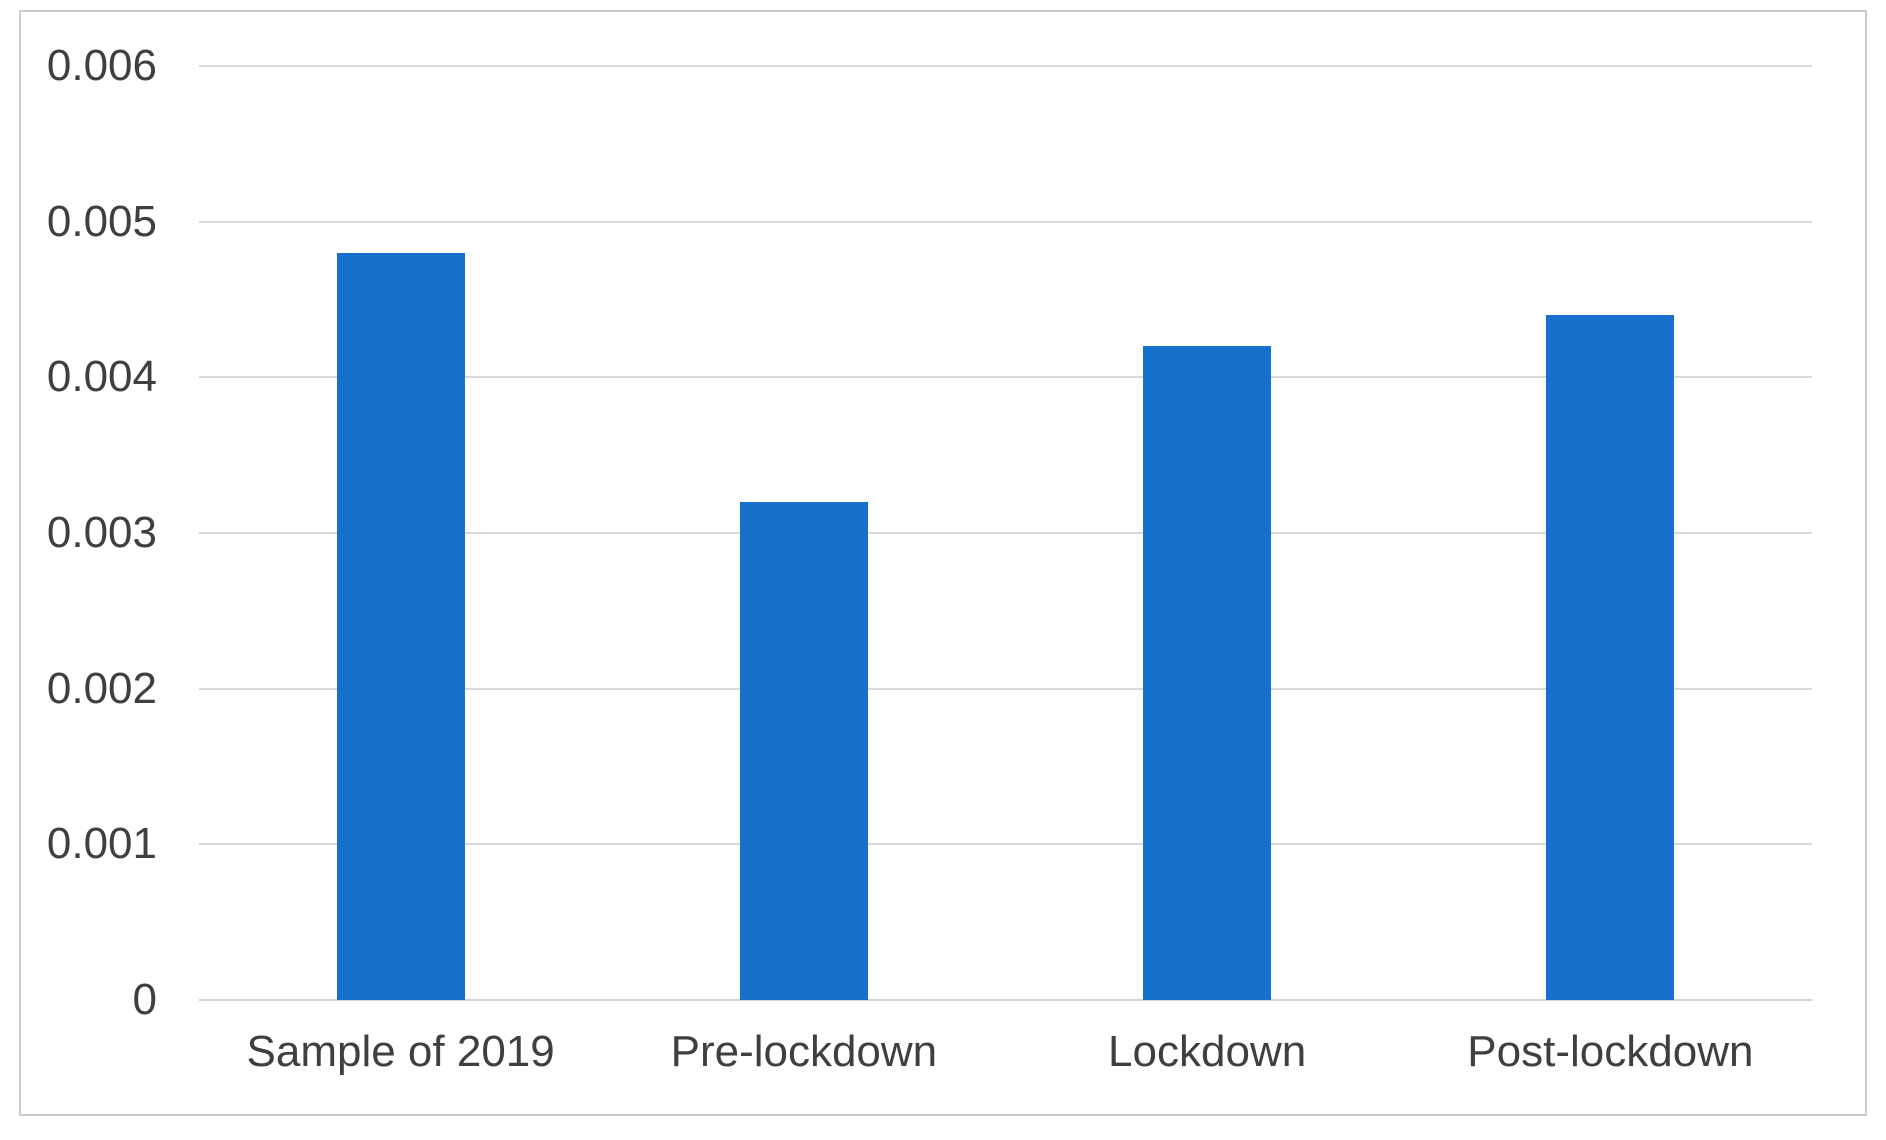  I want to click on y-axis-labels: 0 0.001 0.002 0.003 0.004 0.005 0.006, so click(89, 533).